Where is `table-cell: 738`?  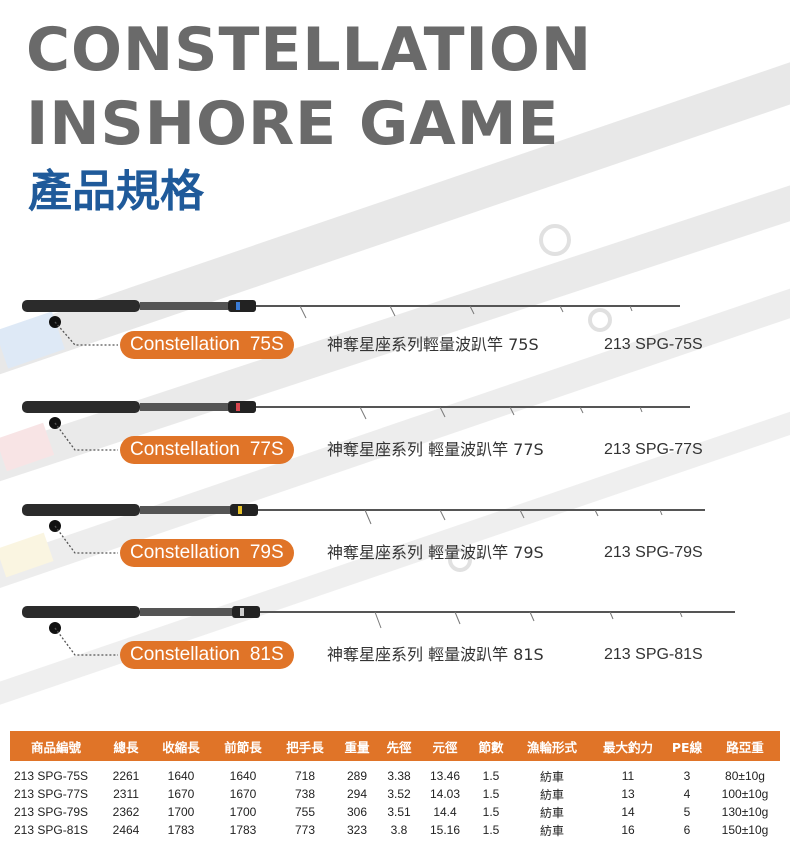
table-cell: 738 is located at coordinates (305, 794).